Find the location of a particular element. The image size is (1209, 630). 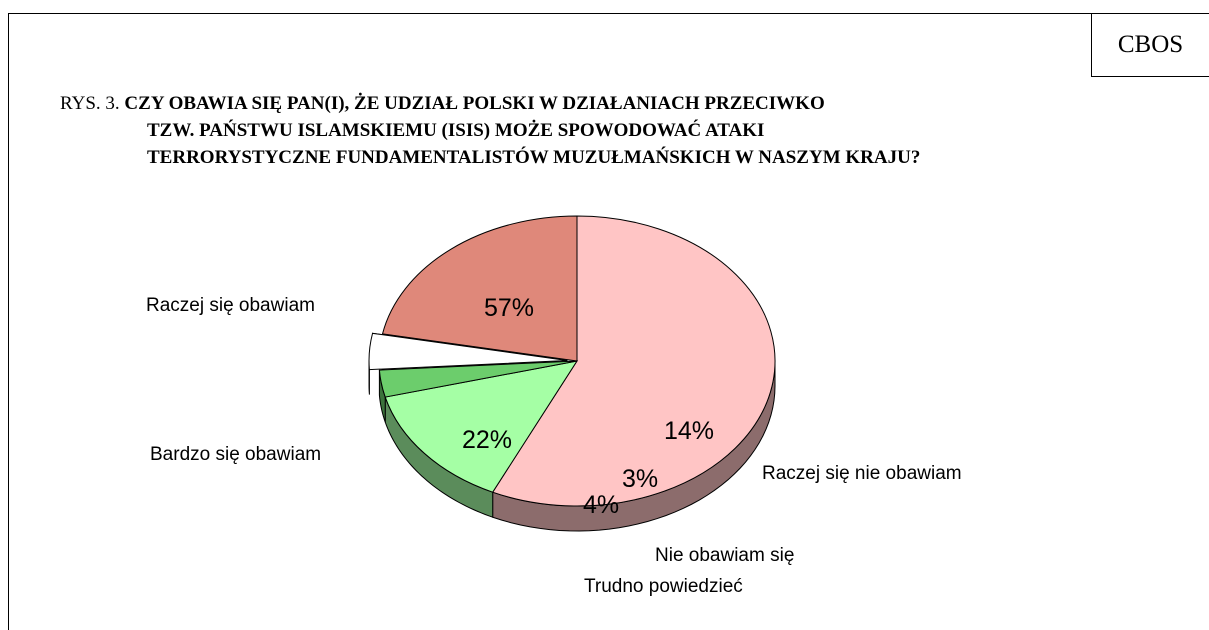

value-label-4: 4% is located at coordinates (601, 505).